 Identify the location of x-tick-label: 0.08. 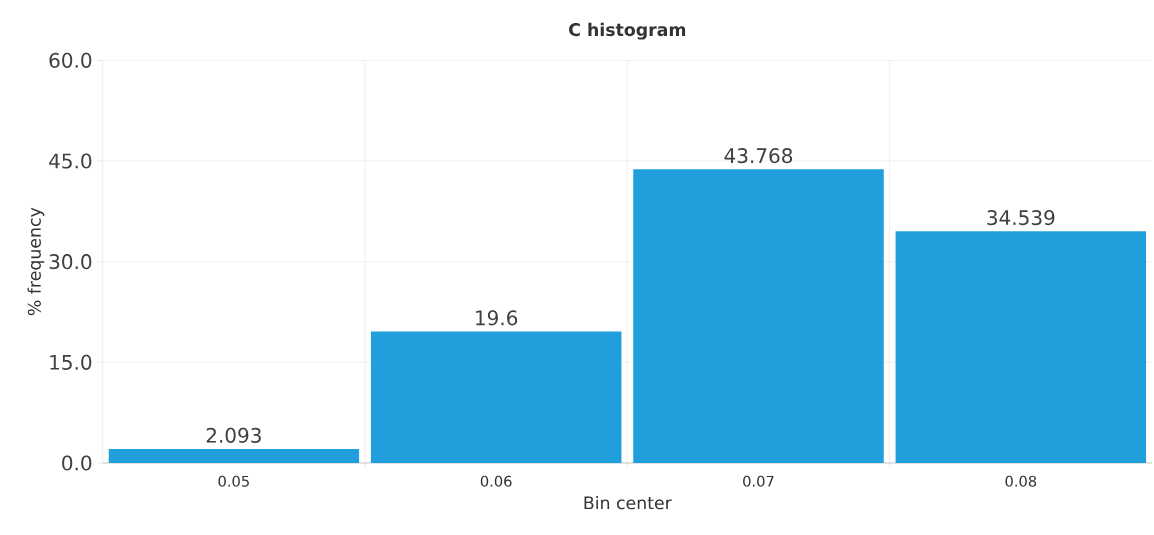
(1021, 481).